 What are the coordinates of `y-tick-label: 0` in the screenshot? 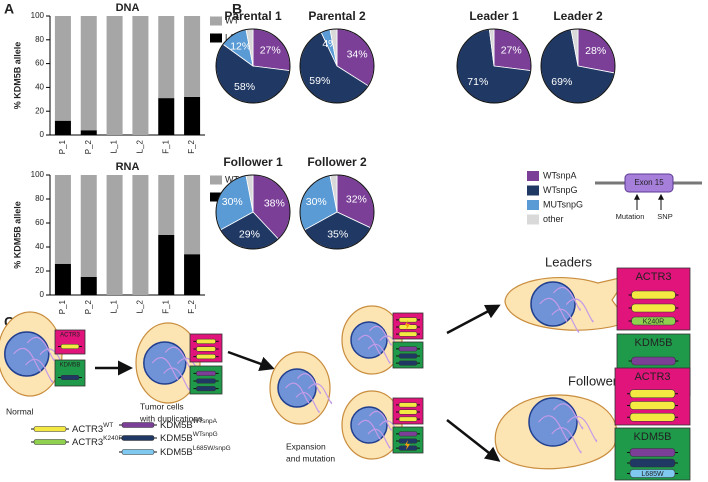 It's located at (42, 294).